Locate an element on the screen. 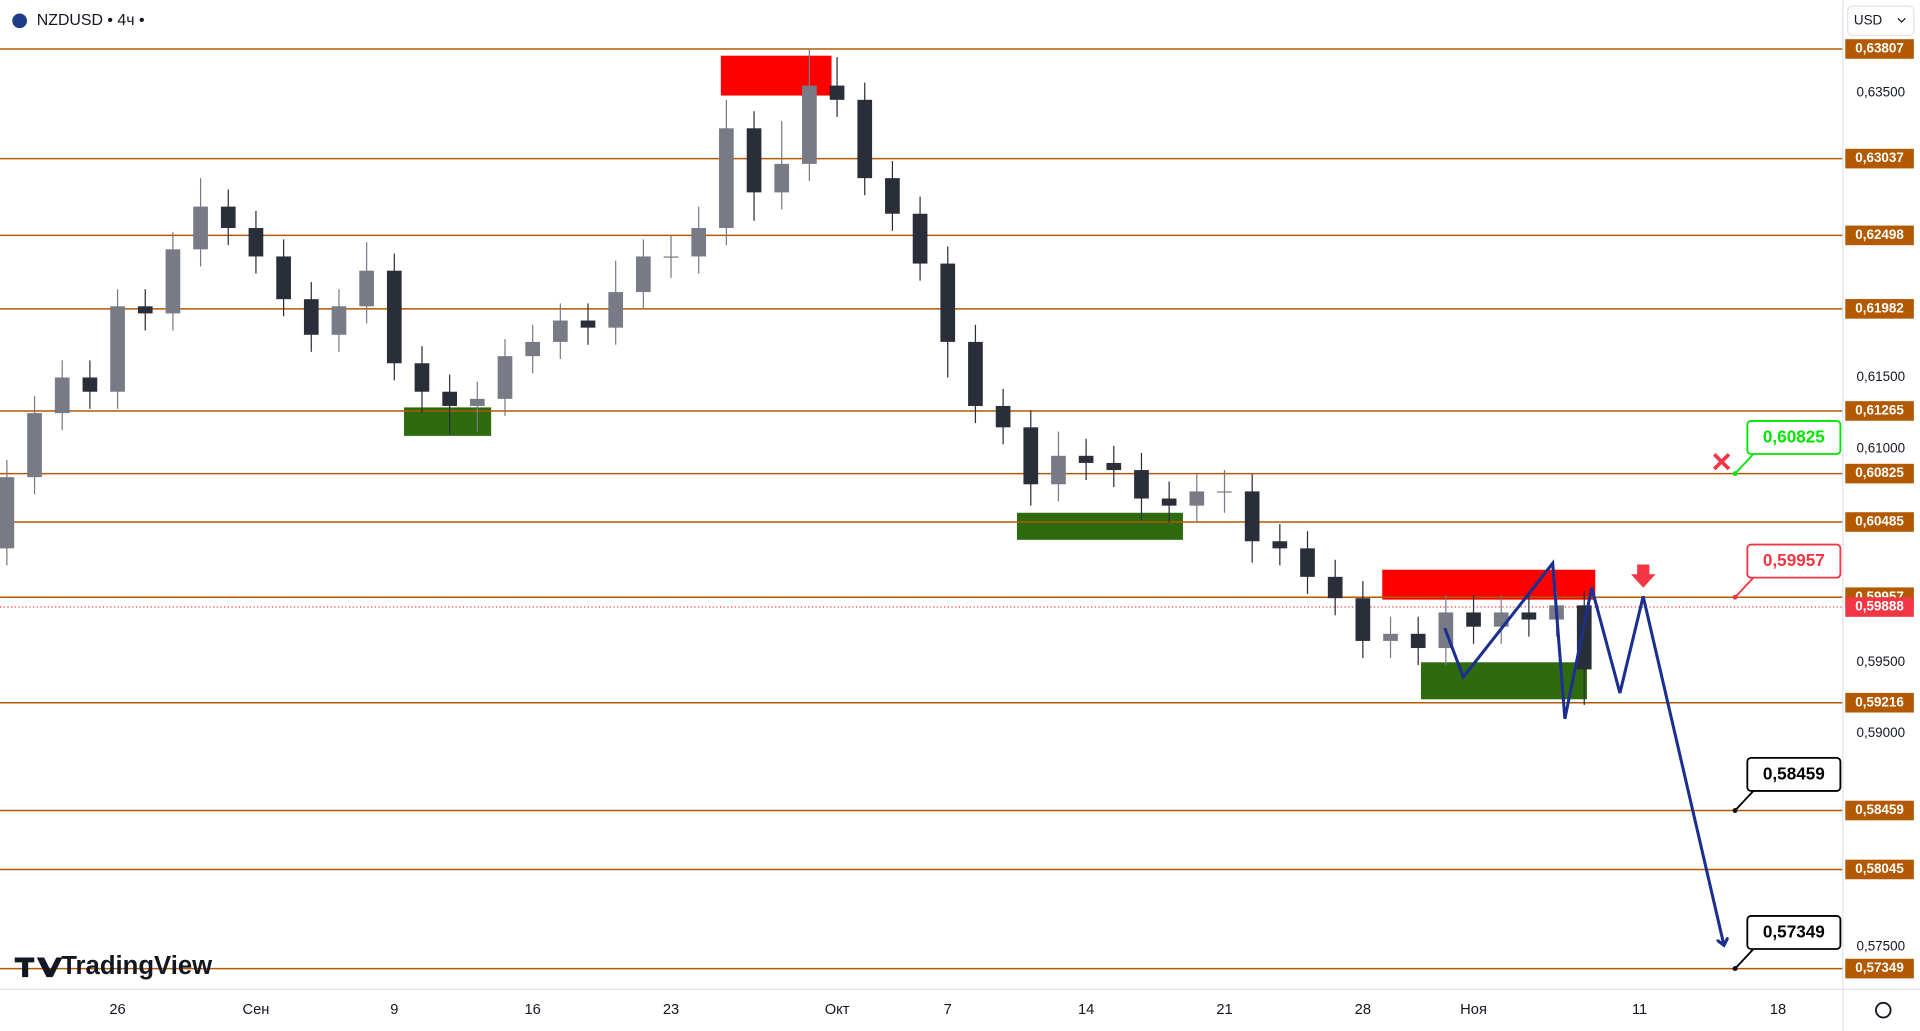 Image resolution: width=1920 pixels, height=1031 pixels. x-tick-label: Ноя is located at coordinates (1473, 1010).